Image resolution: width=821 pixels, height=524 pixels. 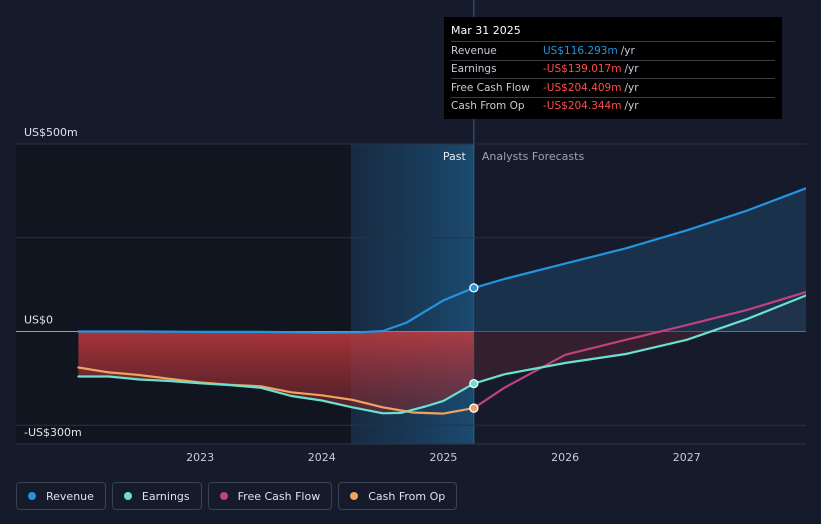 I want to click on legend-item-cash-from-op: Cash From Op, so click(x=398, y=496).